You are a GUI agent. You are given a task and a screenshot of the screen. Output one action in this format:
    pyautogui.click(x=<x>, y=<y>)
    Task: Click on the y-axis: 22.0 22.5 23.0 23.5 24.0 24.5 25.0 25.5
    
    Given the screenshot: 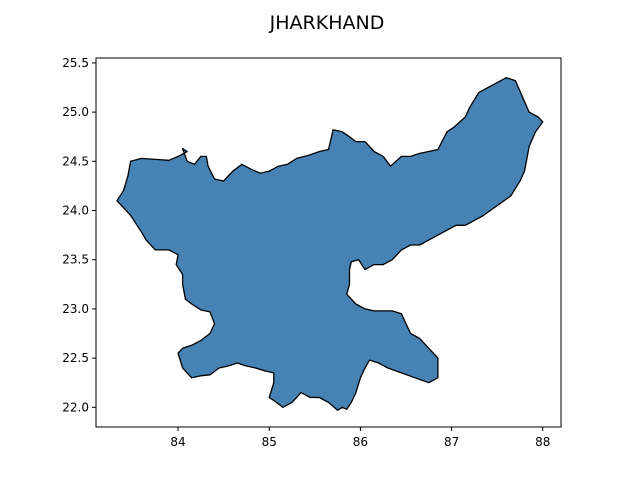 What is the action you would take?
    pyautogui.click(x=79, y=235)
    